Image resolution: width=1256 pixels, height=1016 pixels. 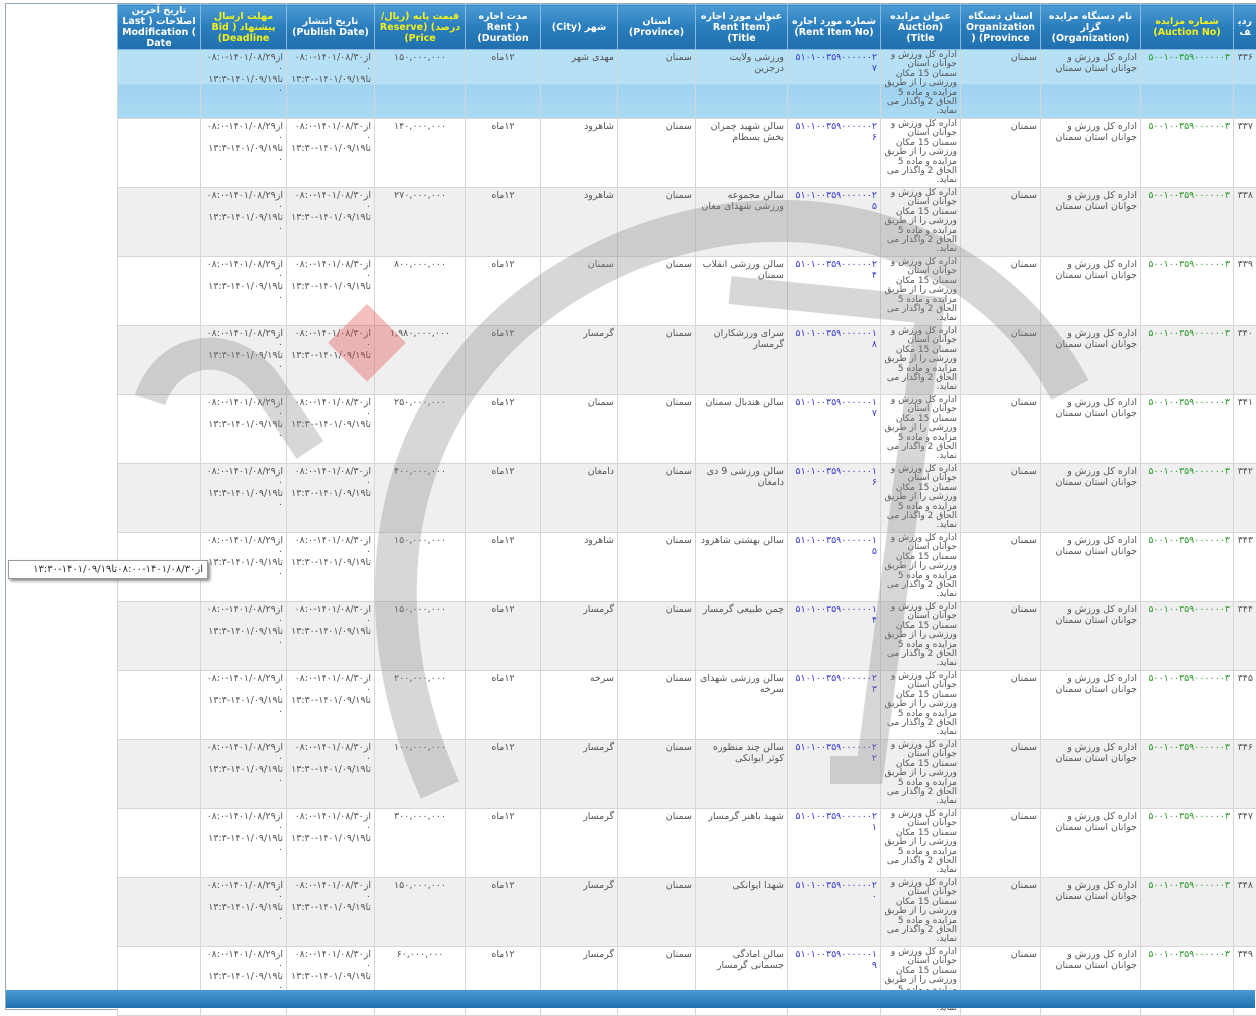 What do you see at coordinates (420, 222) in the screenshot?
I see `cell-reserve-price: ۲۷۰,۰۰۰,۰۰۰` at bounding box center [420, 222].